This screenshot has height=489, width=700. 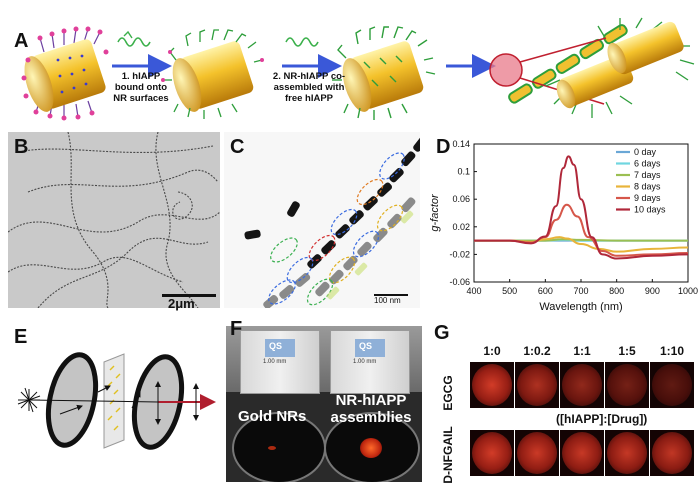 I want to click on panel-label-c: C, so click(x=237, y=147).